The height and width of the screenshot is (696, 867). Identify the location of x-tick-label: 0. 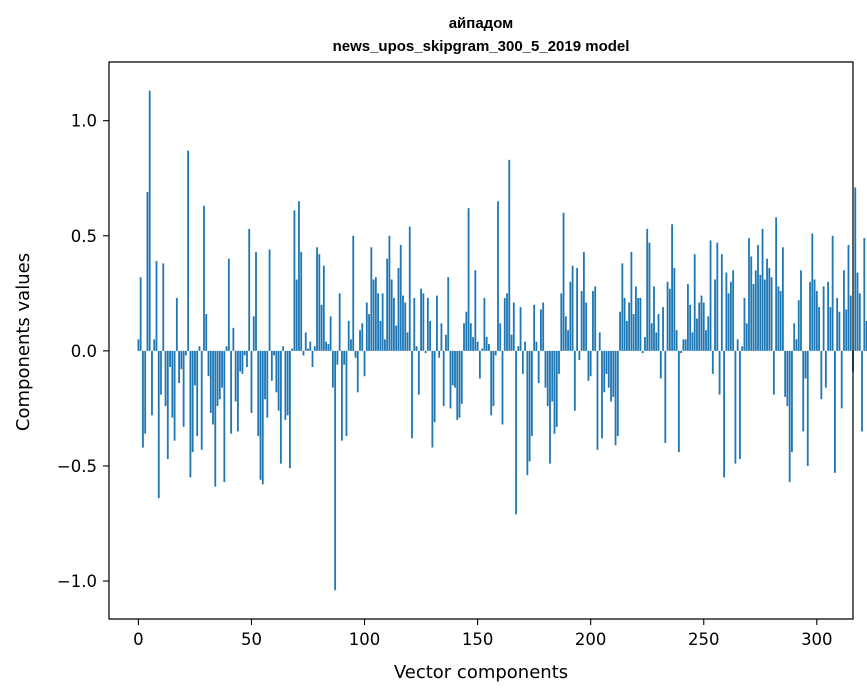
(138, 639).